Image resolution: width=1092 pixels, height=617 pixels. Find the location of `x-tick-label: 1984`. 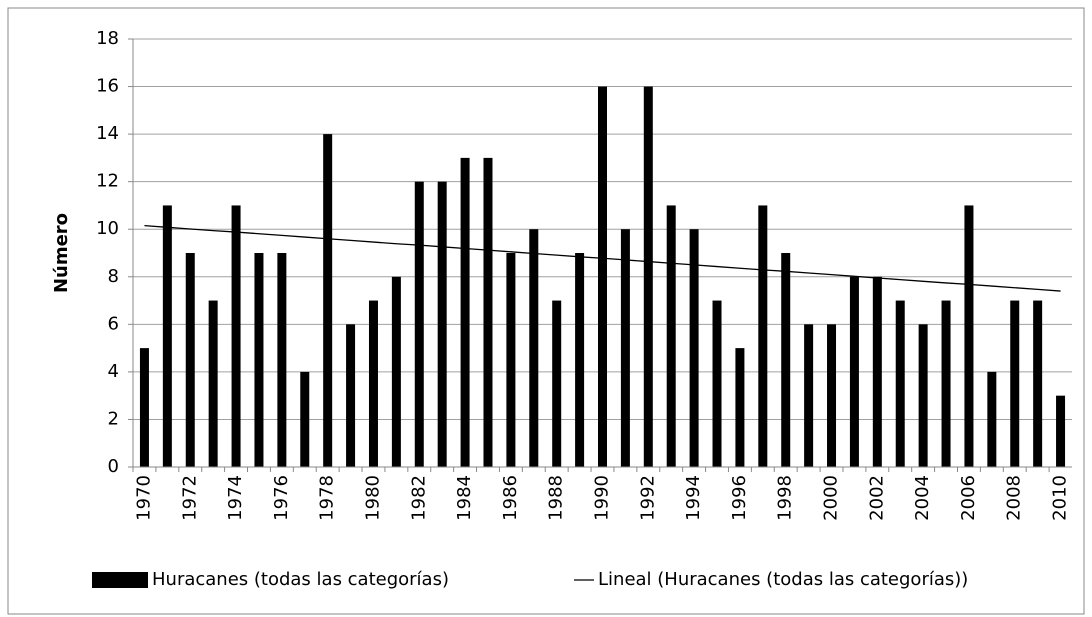

x-tick-label: 1984 is located at coordinates (464, 498).